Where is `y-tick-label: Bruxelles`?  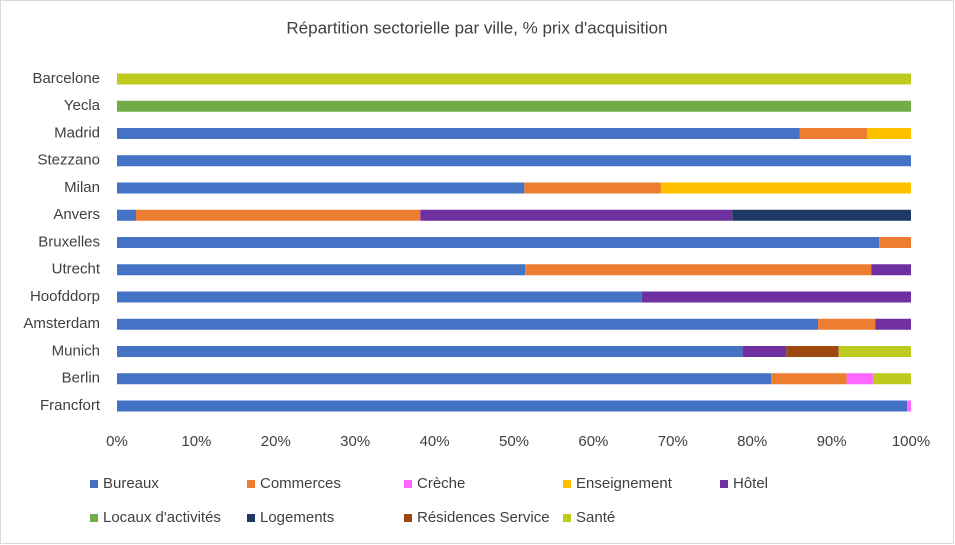
y-tick-label: Bruxelles is located at coordinates (69, 241).